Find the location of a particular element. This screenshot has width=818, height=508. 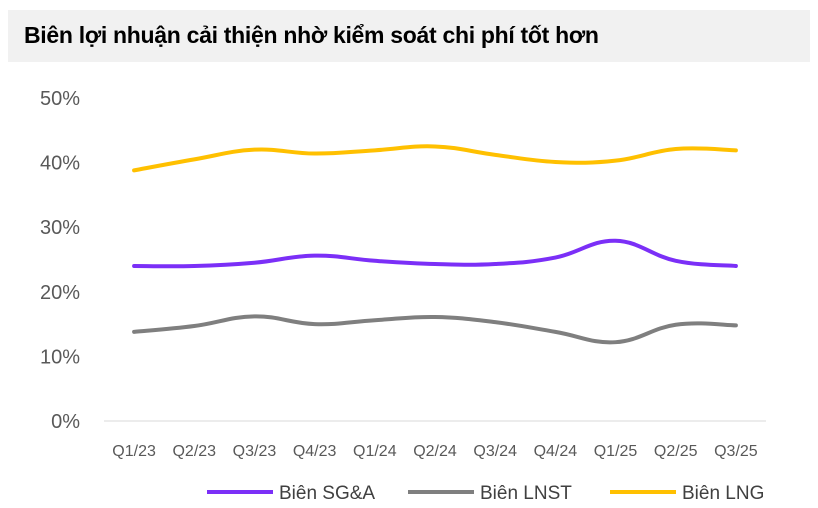

legend: Biên SG&A Biên LNST Biên LNG is located at coordinates (485, 493).